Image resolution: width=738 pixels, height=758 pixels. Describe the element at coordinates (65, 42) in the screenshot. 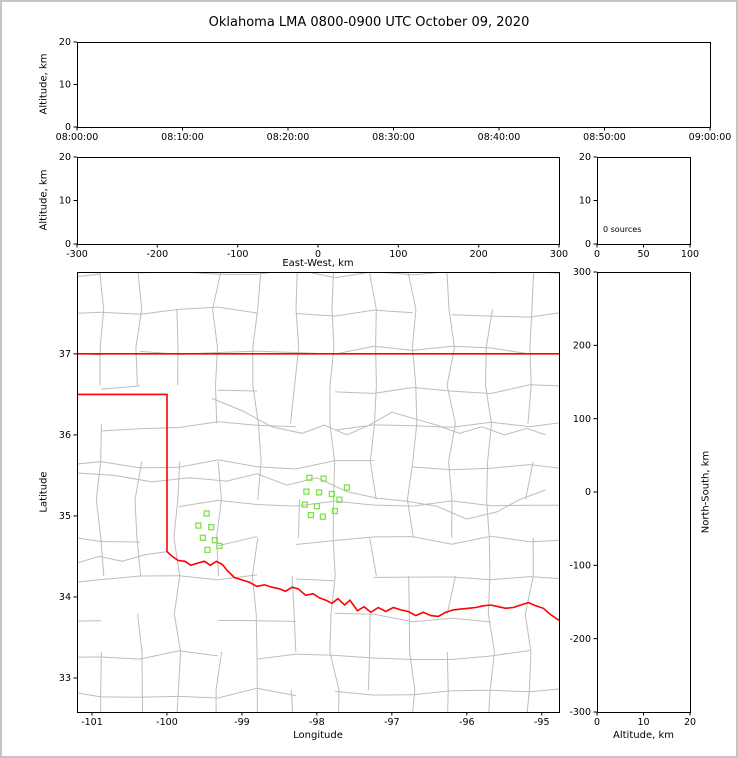

I see `time_height-ytick-label: 20` at that location.